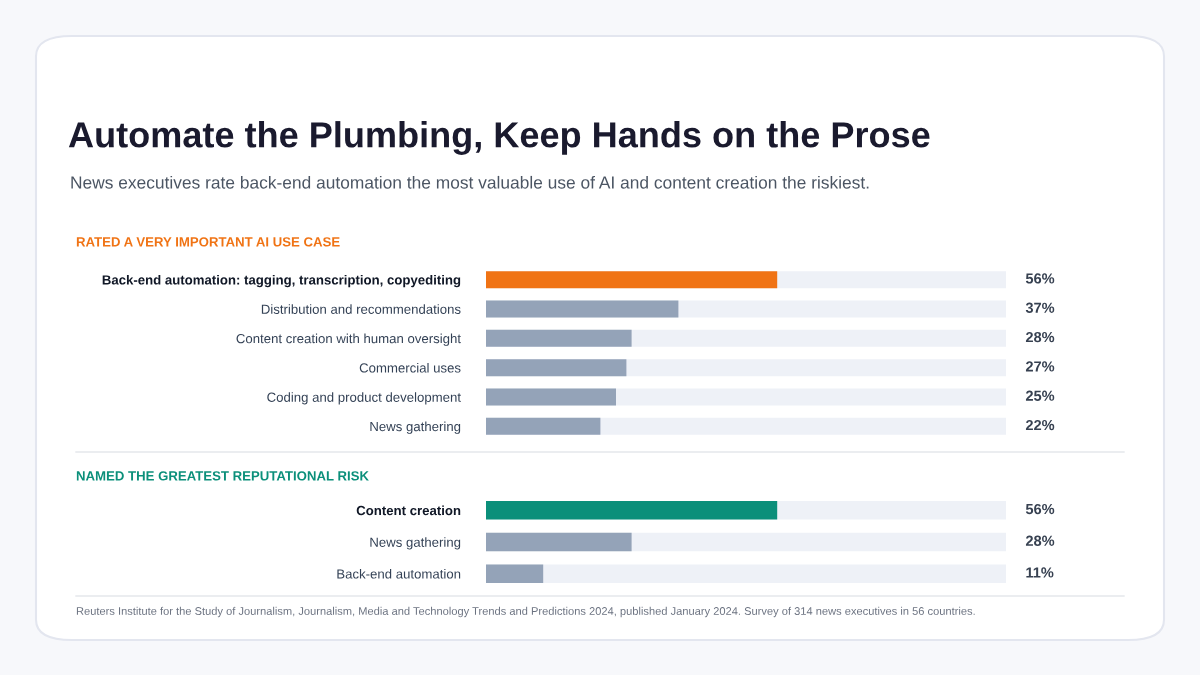 The height and width of the screenshot is (675, 1200). Describe the element at coordinates (361, 309) in the screenshot. I see `y-tick-label: Distribution and recommendations` at that location.